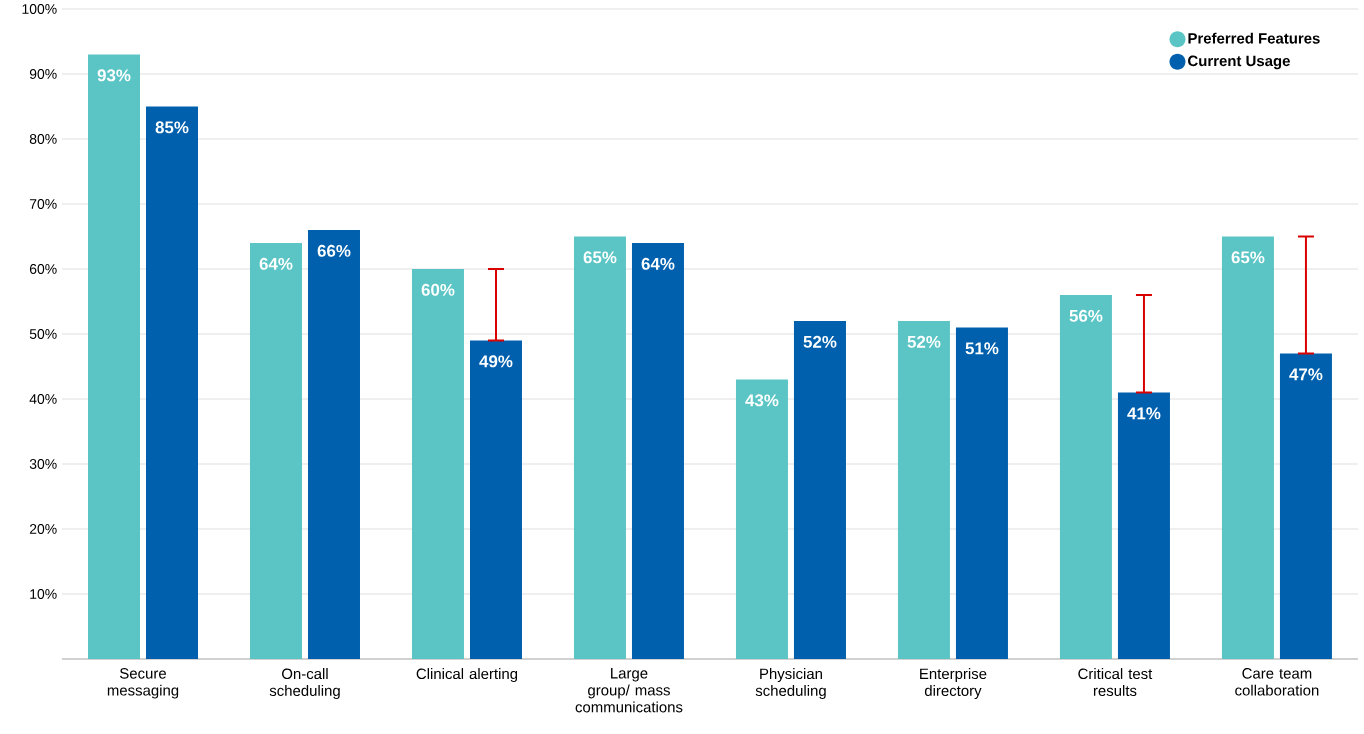  I want to click on y-tick-label: 80%, so click(43, 139).